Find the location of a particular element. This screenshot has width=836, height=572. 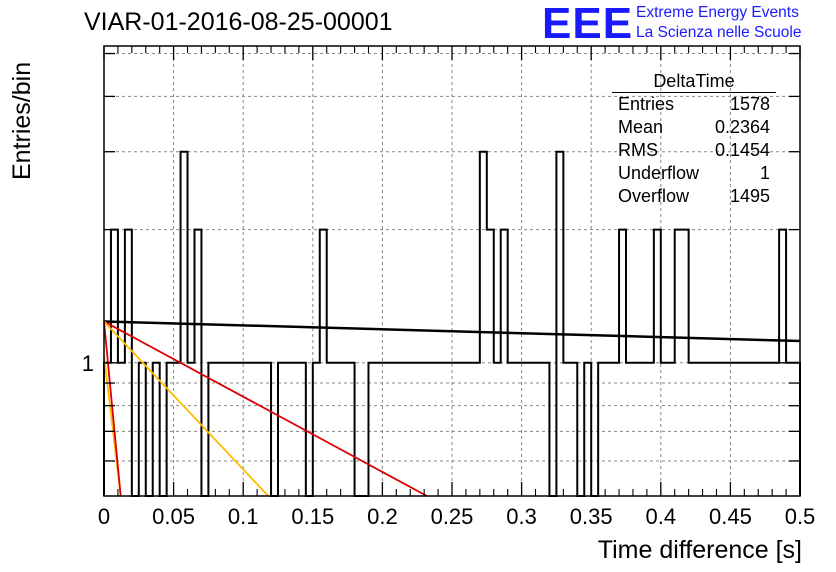

x-tick-label: 0.1 is located at coordinates (243, 516).